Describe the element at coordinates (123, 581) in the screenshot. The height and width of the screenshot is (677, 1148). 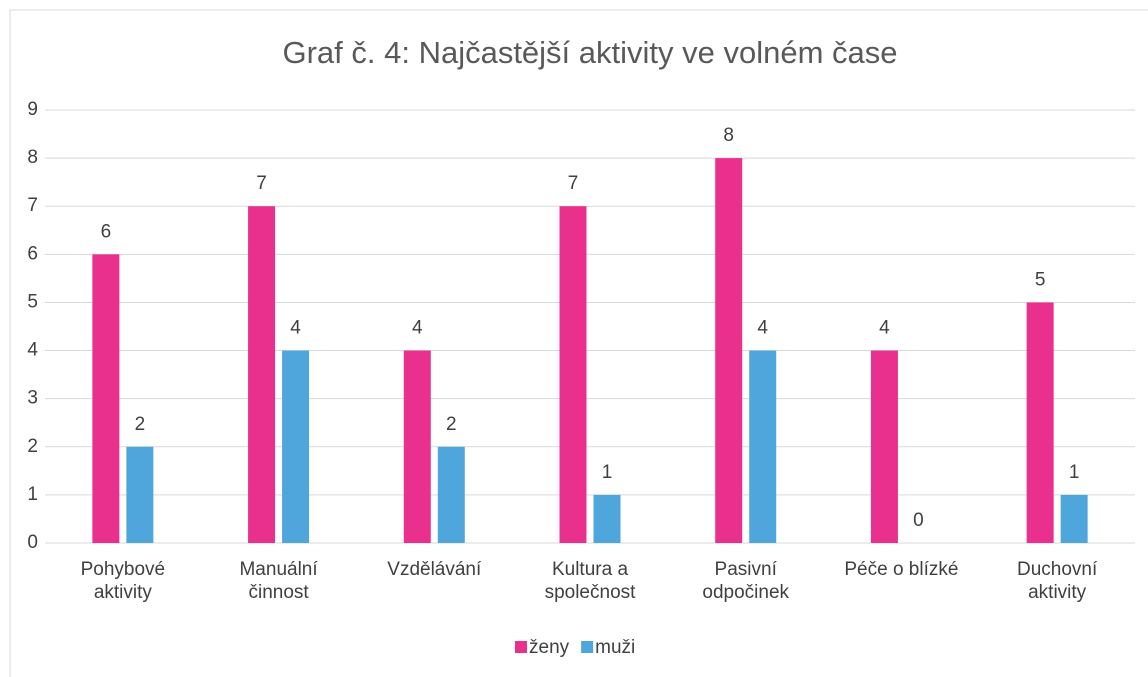
I see `x-tick-label: Pohybové aktivity` at that location.